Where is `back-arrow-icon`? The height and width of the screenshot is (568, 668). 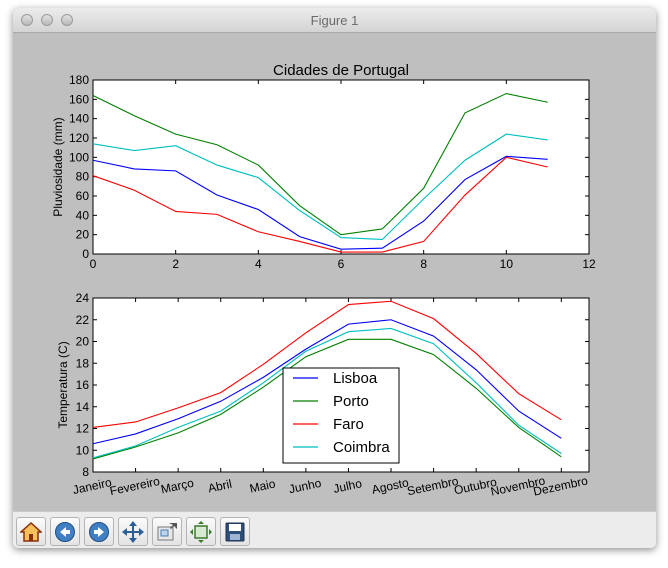
back-arrow-icon is located at coordinates (65, 531).